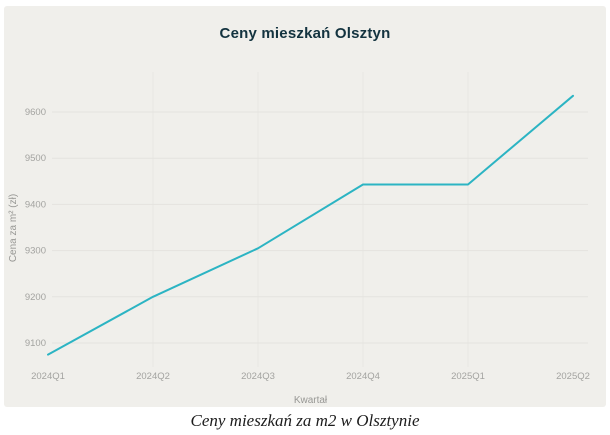 Image resolution: width=610 pixels, height=435 pixels. What do you see at coordinates (35, 228) in the screenshot?
I see `y-tick-labels: 9100 9200 9300 9400 9500 9600` at bounding box center [35, 228].